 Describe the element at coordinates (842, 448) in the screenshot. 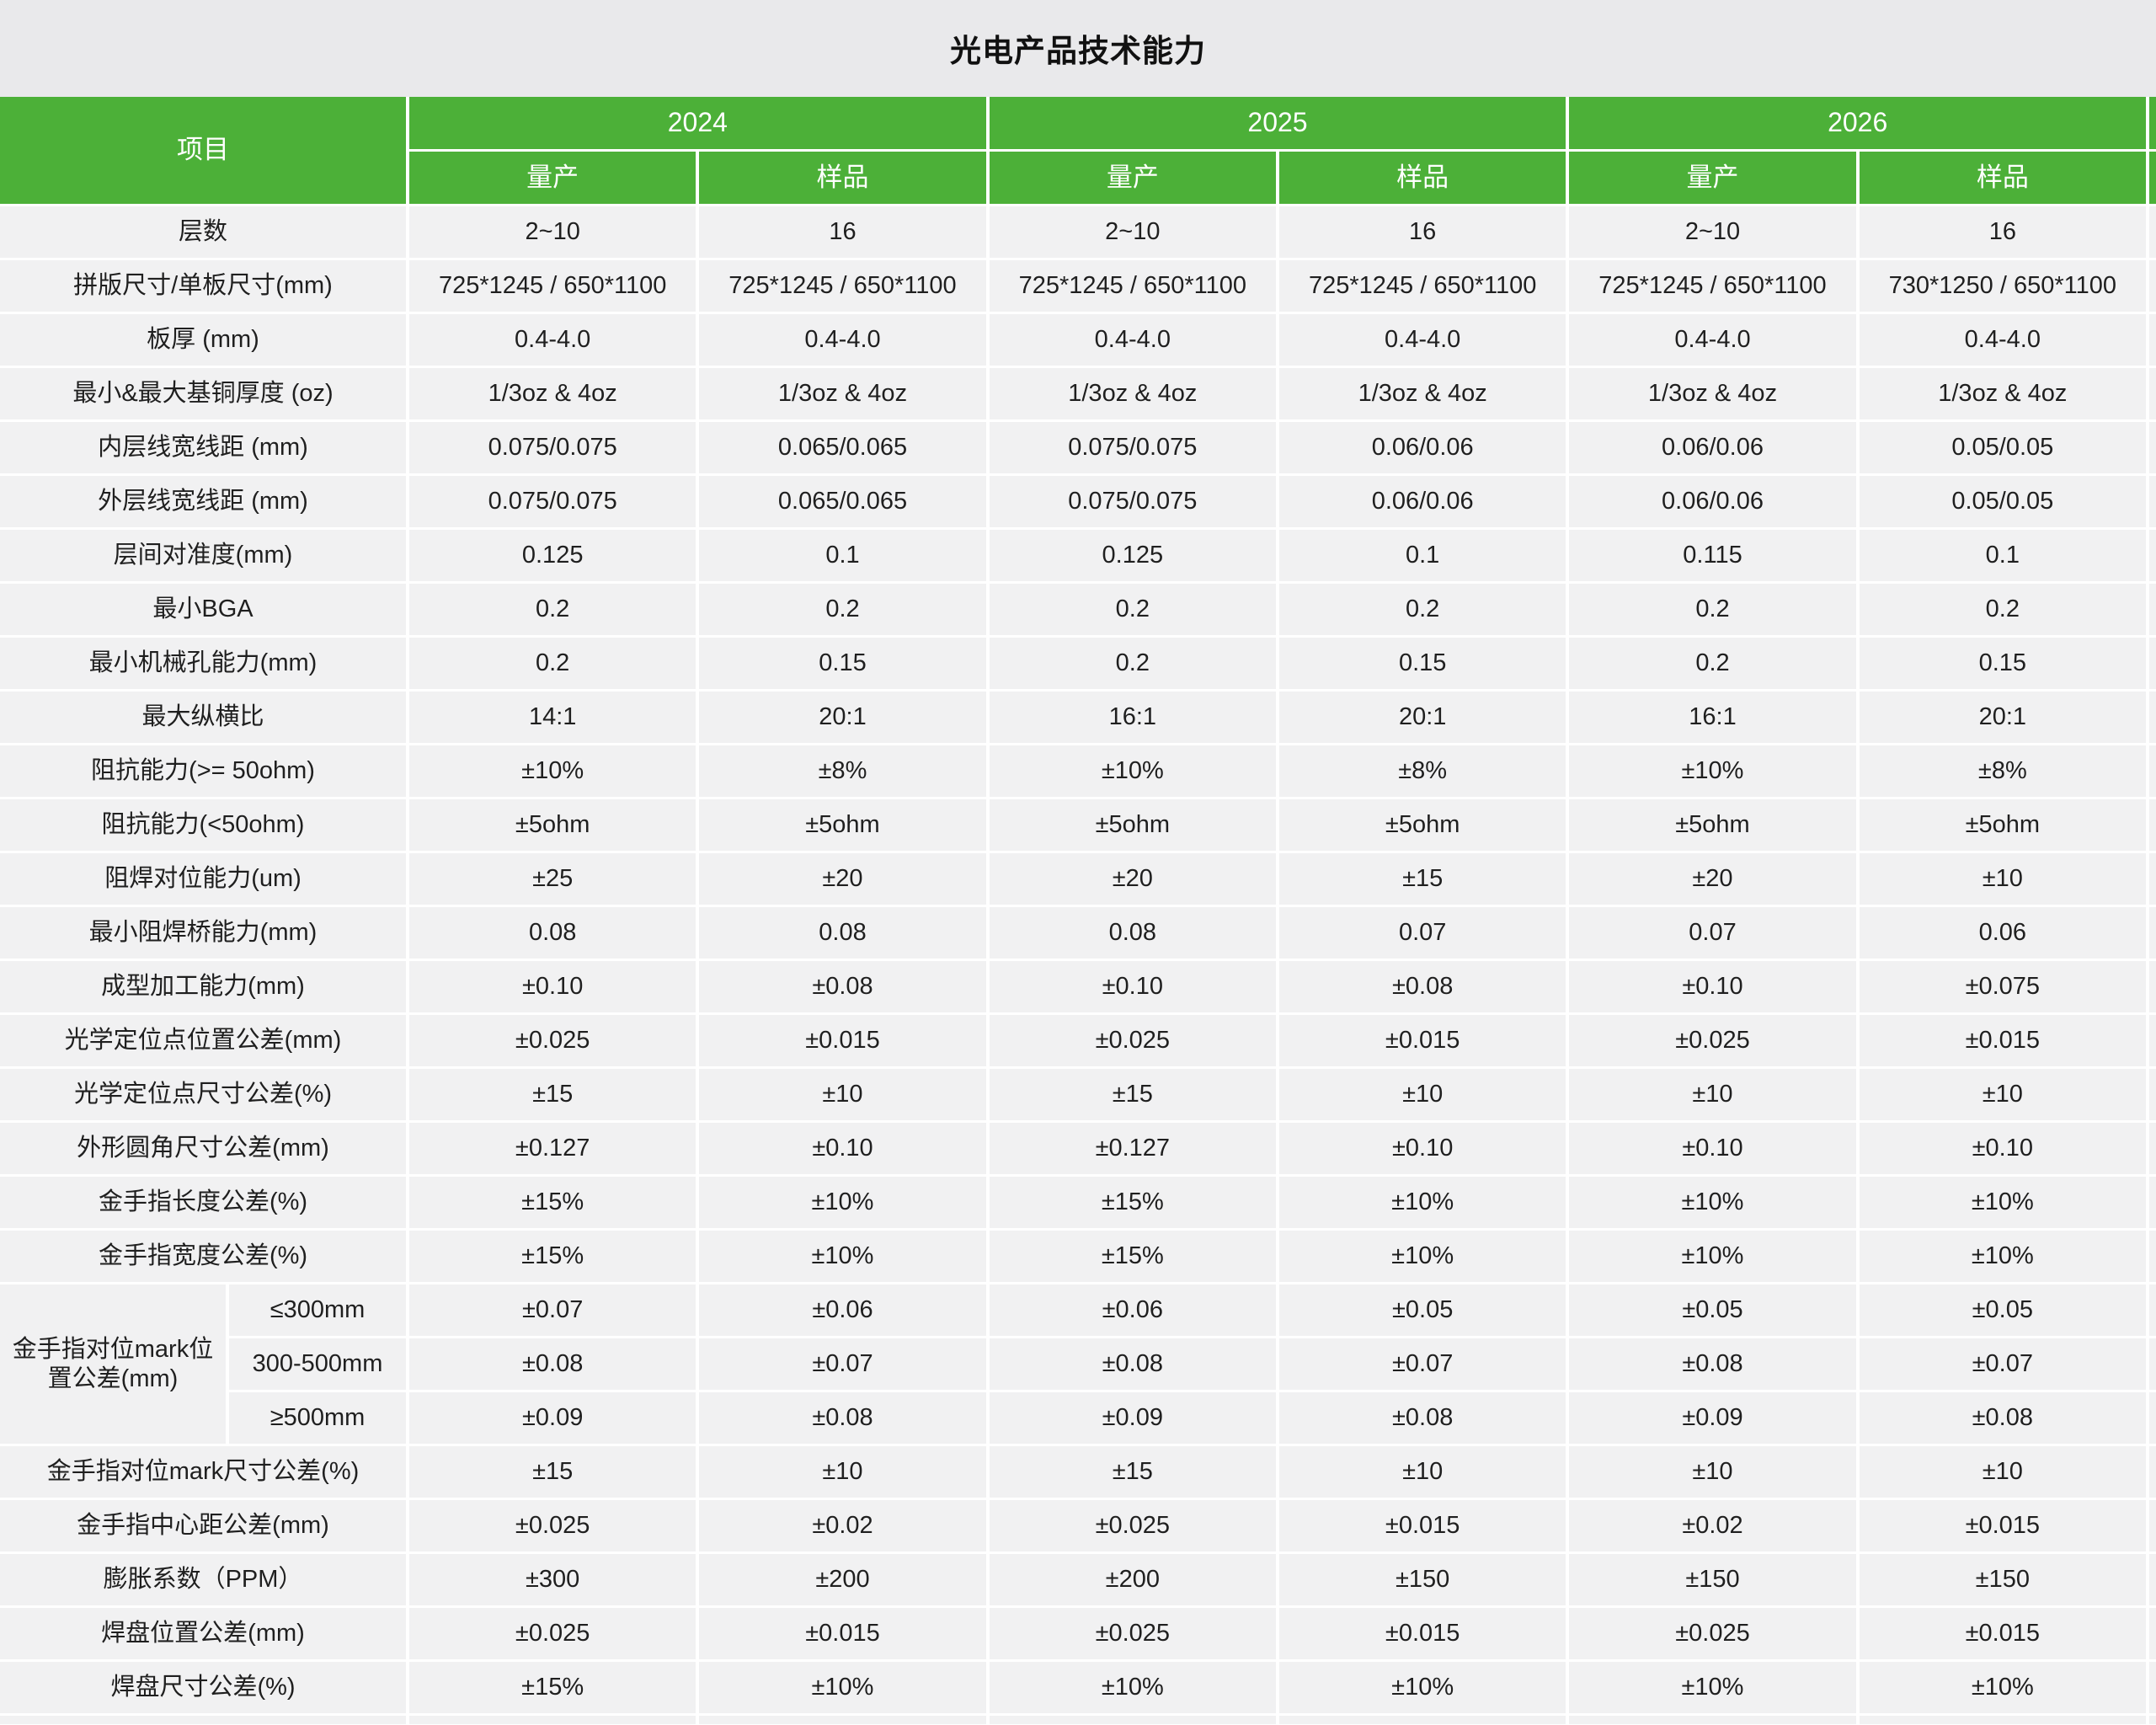

I see `table-cell: 0.065/0.065` at that location.